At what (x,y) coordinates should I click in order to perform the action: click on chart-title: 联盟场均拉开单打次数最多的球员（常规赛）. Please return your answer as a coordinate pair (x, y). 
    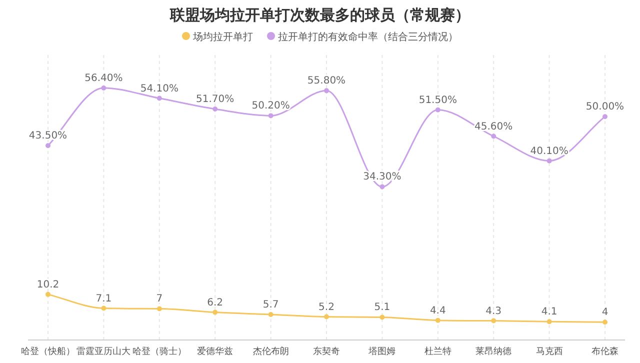
    Looking at the image, I should click on (319, 15).